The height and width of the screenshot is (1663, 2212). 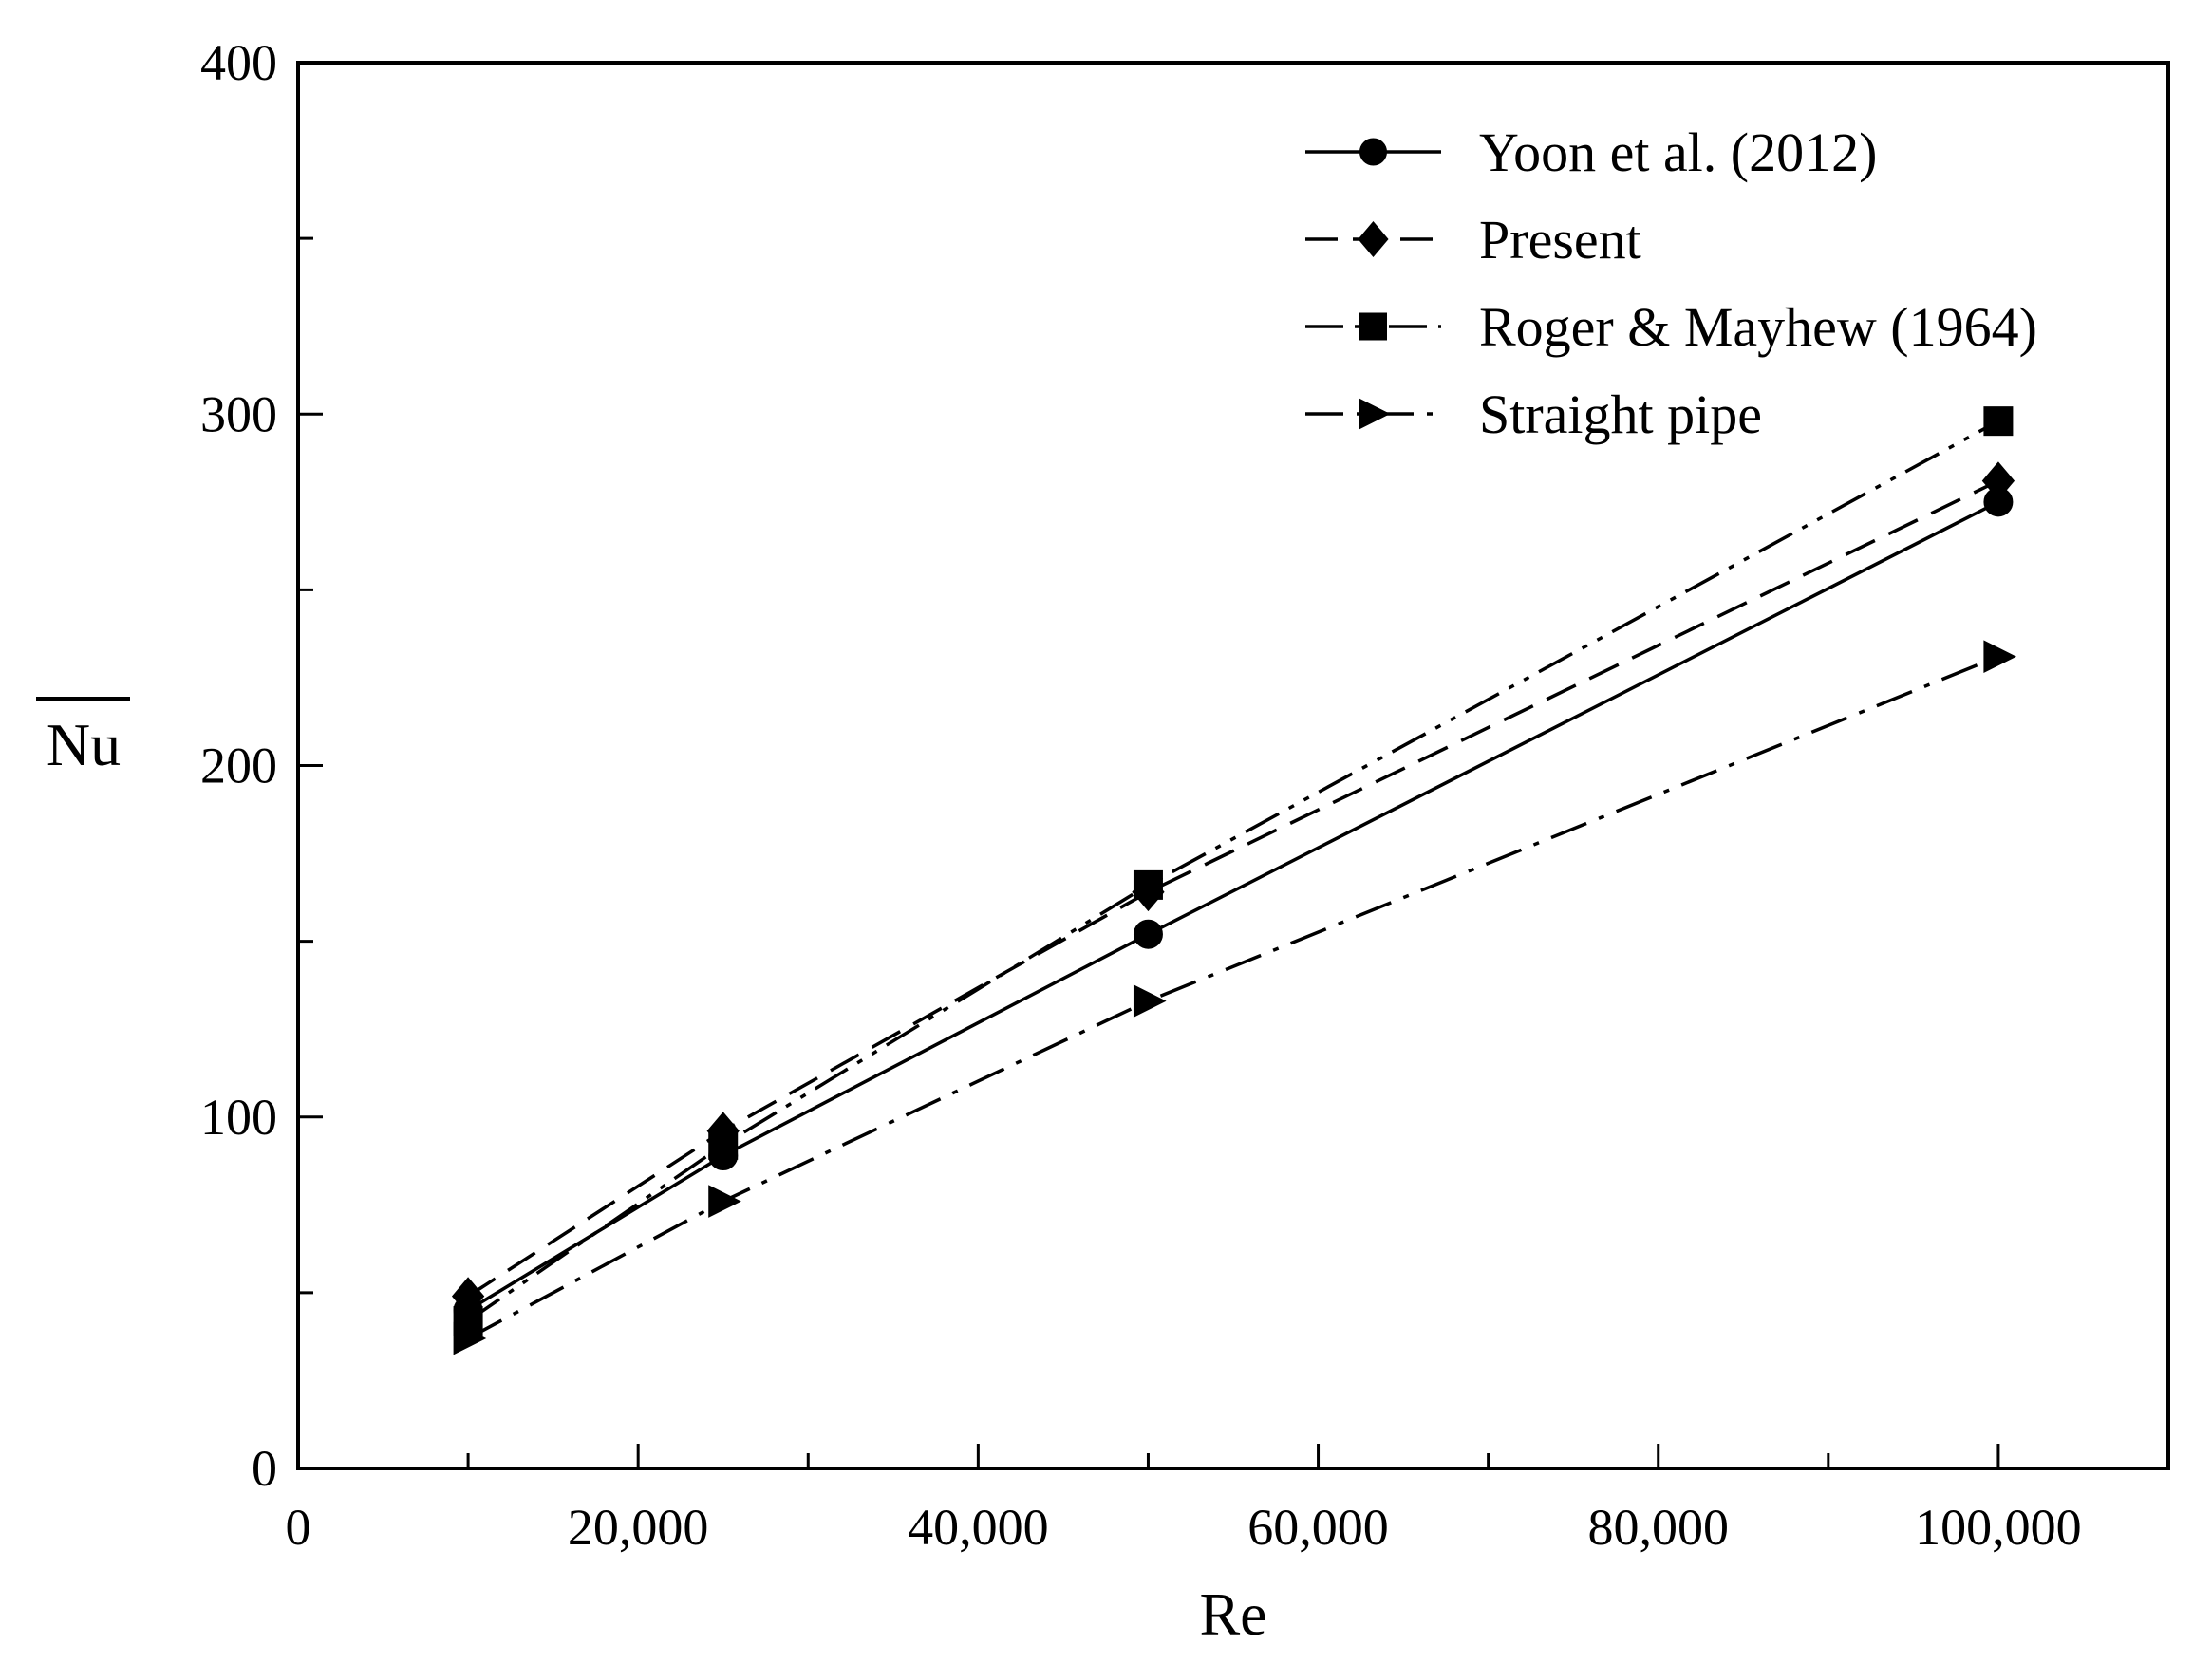 What do you see at coordinates (1621, 414) in the screenshot?
I see `legend-label: Straight pipe` at bounding box center [1621, 414].